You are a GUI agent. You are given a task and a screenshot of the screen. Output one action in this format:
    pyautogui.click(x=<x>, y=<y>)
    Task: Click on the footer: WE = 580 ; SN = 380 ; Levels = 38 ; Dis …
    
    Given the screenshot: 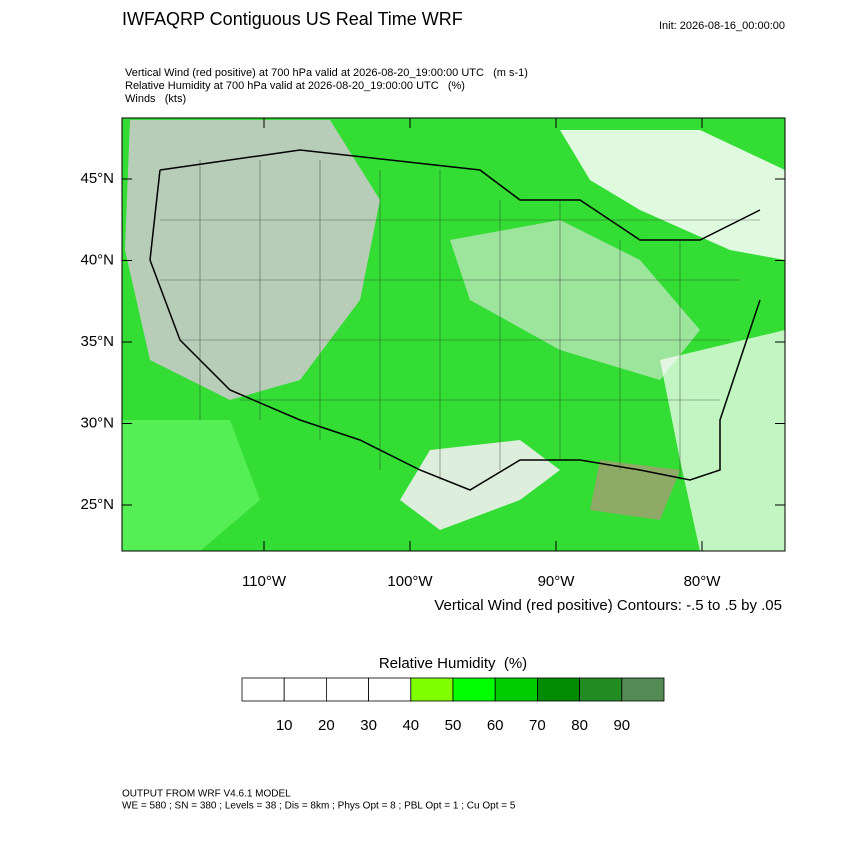 What is the action you would take?
    pyautogui.click(x=319, y=806)
    